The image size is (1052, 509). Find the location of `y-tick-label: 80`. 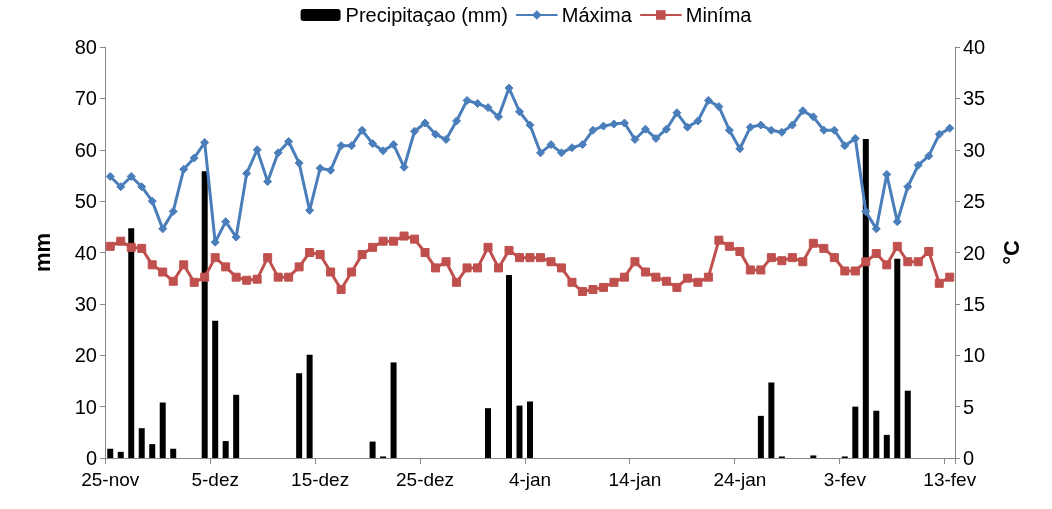

y-tick-label: 80 is located at coordinates (85, 47).